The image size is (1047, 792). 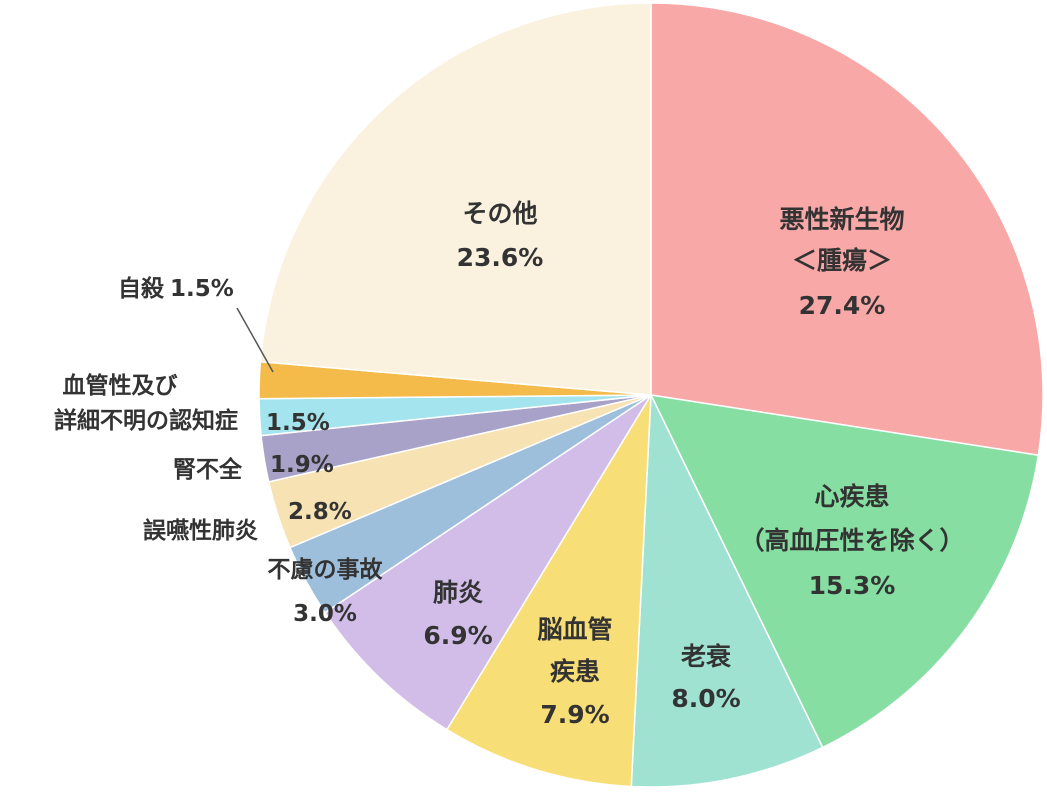 What do you see at coordinates (146, 420) in the screenshot?
I see `slice-label-name2-8: 詳細不明の認知症` at bounding box center [146, 420].